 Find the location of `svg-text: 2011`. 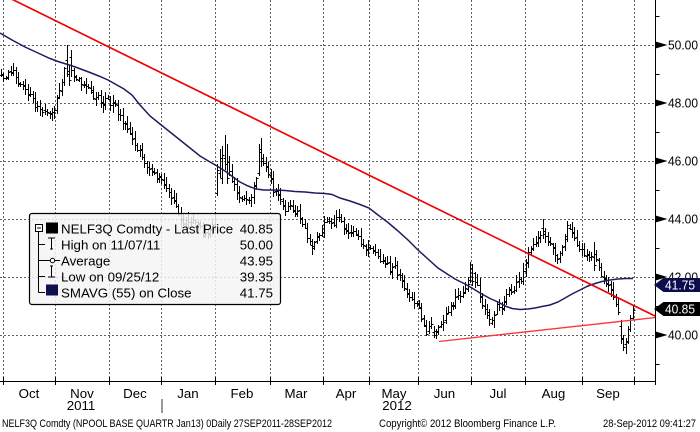

svg-text: 2011 is located at coordinates (81, 405).